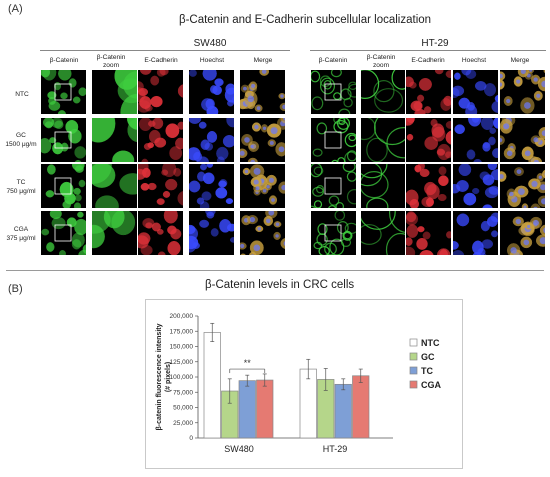  What do you see at coordinates (333, 186) in the screenshot?
I see `micrograph-ht29-green-r2` at bounding box center [333, 186].